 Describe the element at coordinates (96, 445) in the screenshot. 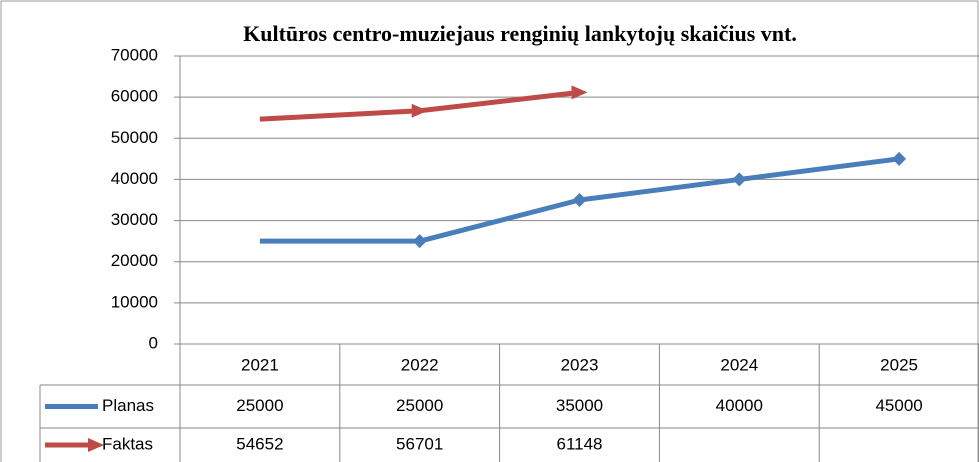

I see `legend-marker` at that location.